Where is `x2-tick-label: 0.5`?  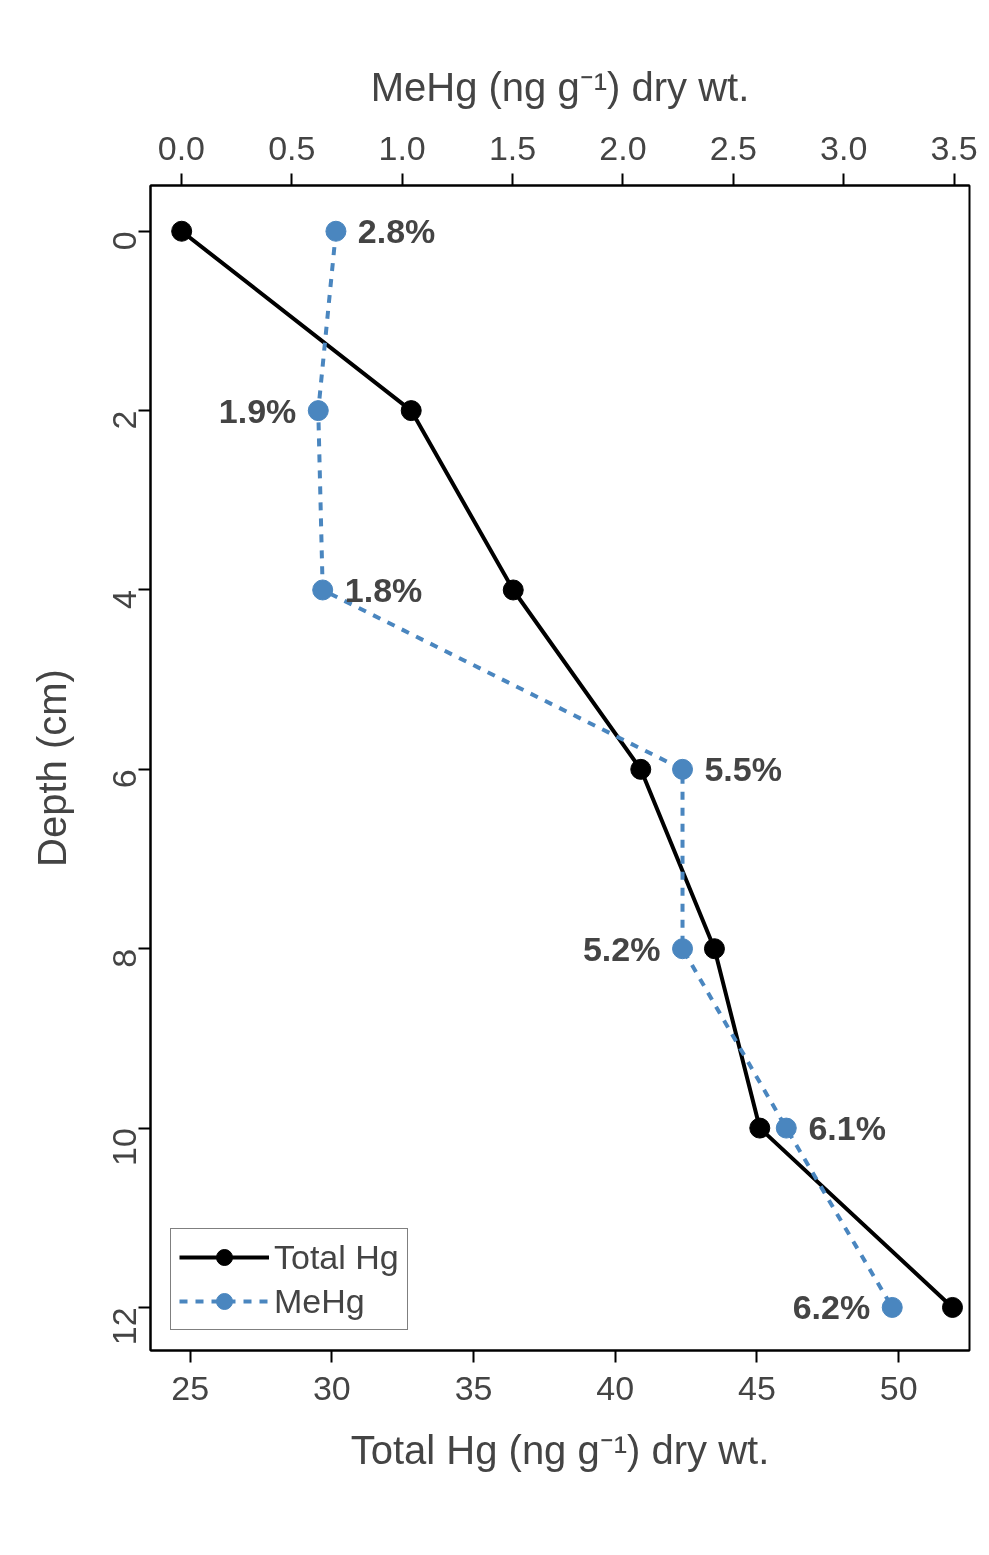
x2-tick-label: 0.5 is located at coordinates (292, 147).